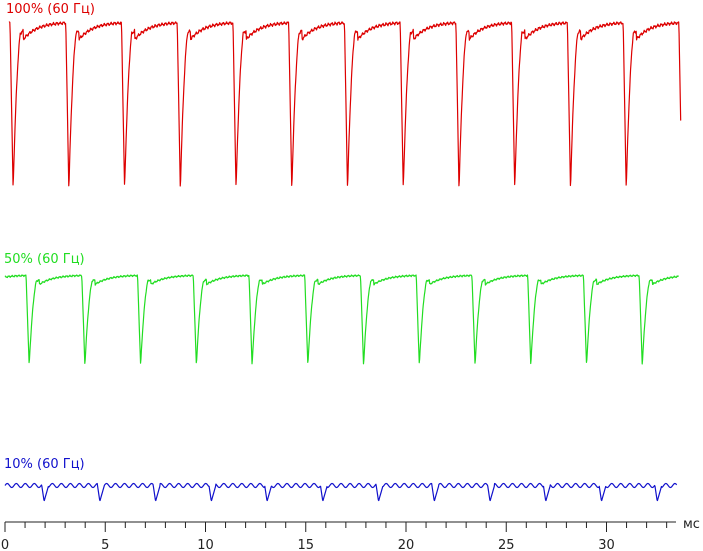 The height and width of the screenshot is (551, 703). Describe the element at coordinates (105, 544) in the screenshot. I see `x-tick-label: 5` at that location.